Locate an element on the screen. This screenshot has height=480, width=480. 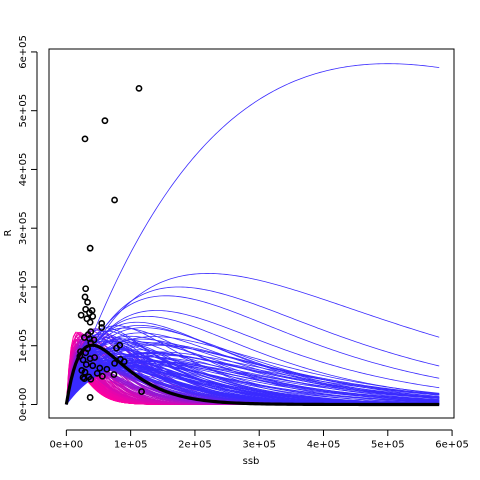
x-tick-label: 4e+05 is located at coordinates (324, 444).